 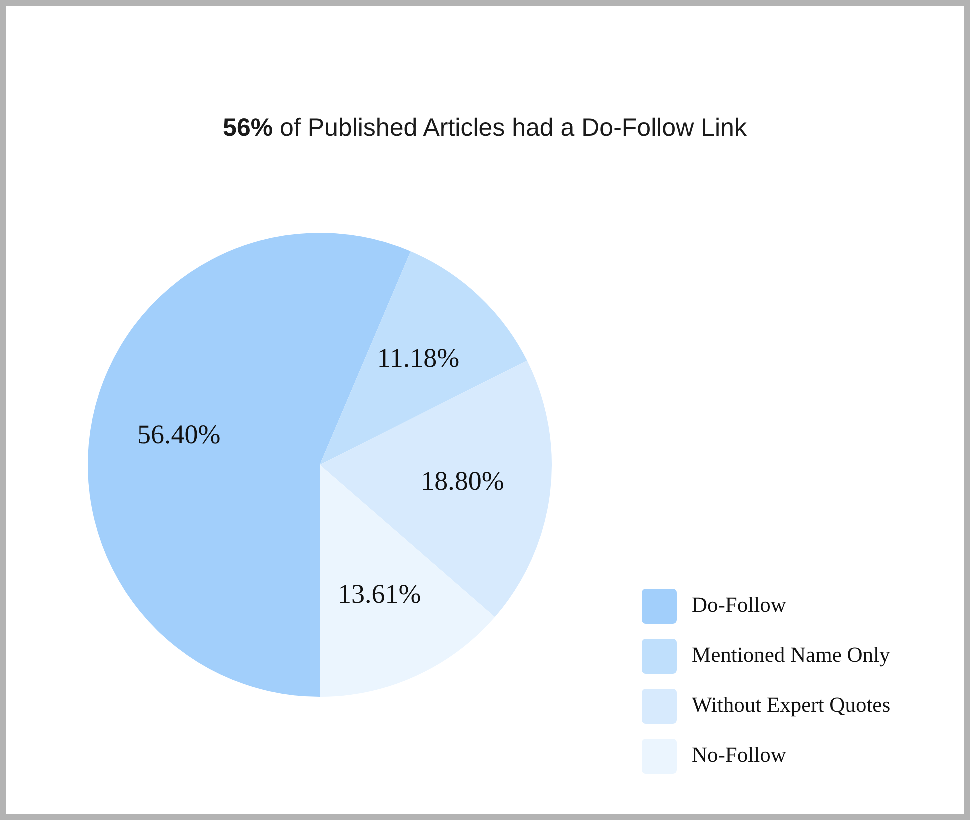 I want to click on data-label: 18.80%, so click(x=462, y=481).